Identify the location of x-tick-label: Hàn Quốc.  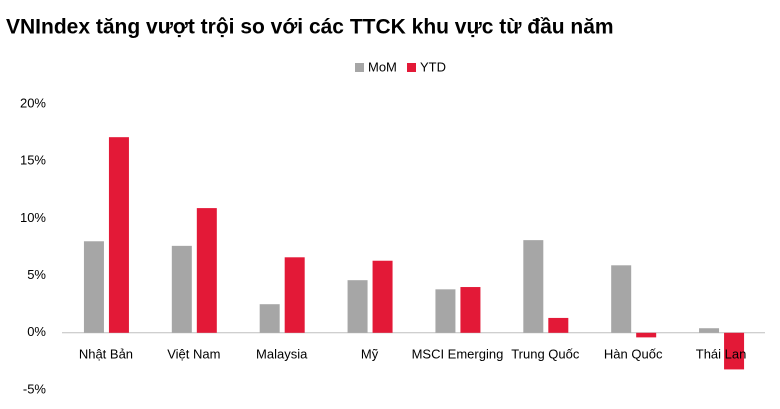
(633, 353).